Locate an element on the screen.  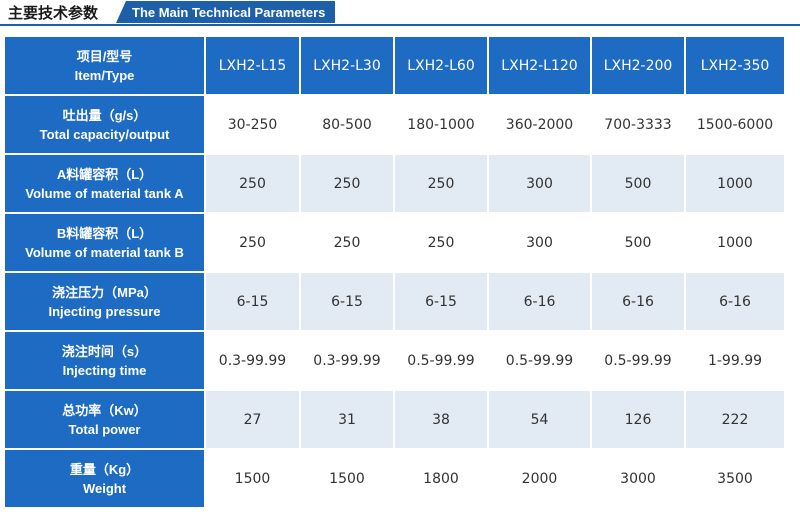
table-cell: 31 is located at coordinates (347, 419).